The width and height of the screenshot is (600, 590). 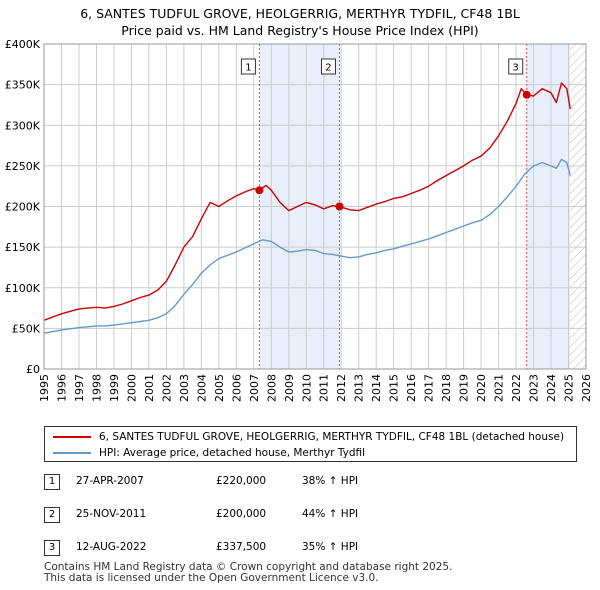 I want to click on x-tick-label: 2013, so click(x=359, y=388).